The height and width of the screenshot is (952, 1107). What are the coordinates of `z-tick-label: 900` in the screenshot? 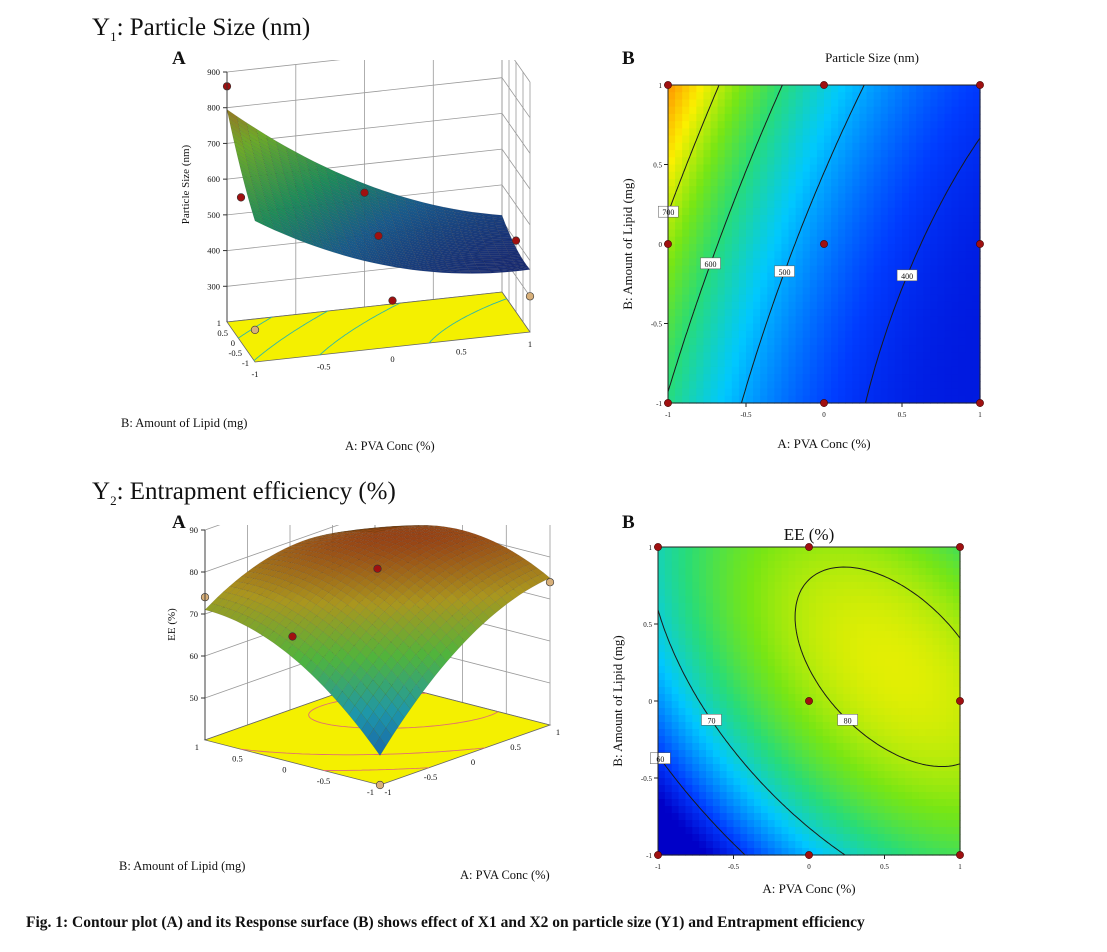 It's located at (213, 72).